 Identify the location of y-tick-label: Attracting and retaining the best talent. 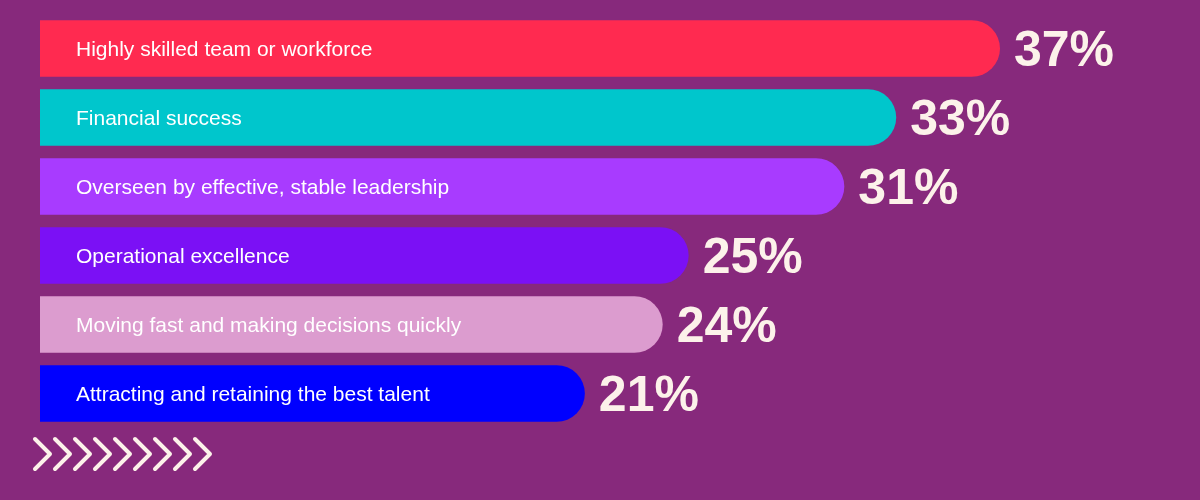
(253, 393).